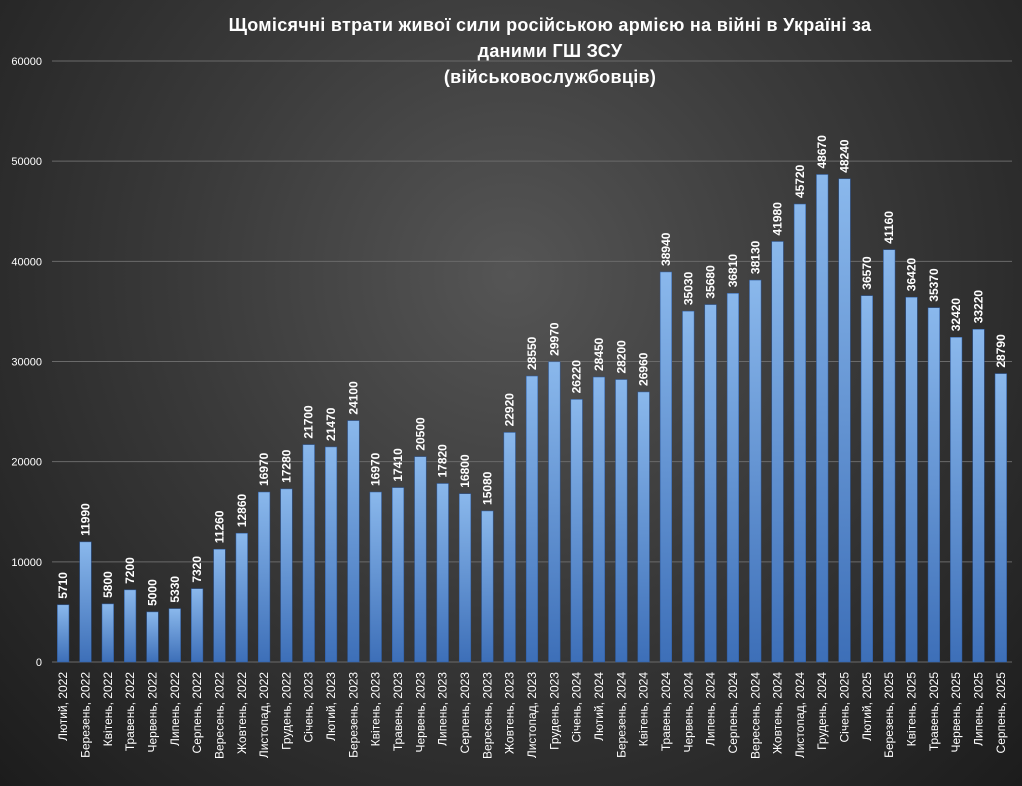  I want to click on x-tick-label: Березень, 2022, so click(85, 715).